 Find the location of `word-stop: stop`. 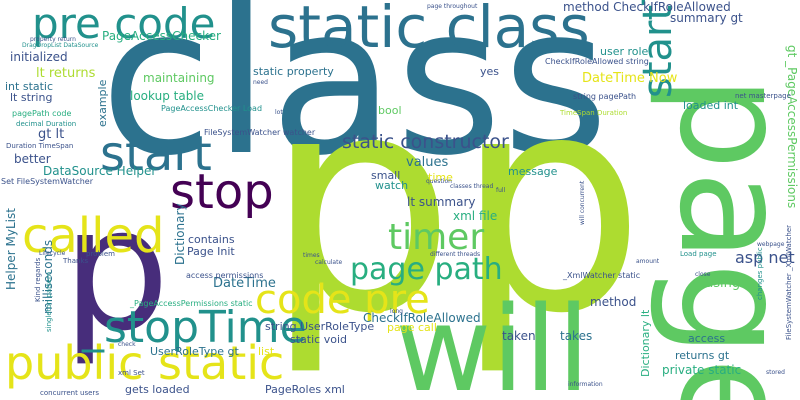

word-stop: stop is located at coordinates (222, 192).